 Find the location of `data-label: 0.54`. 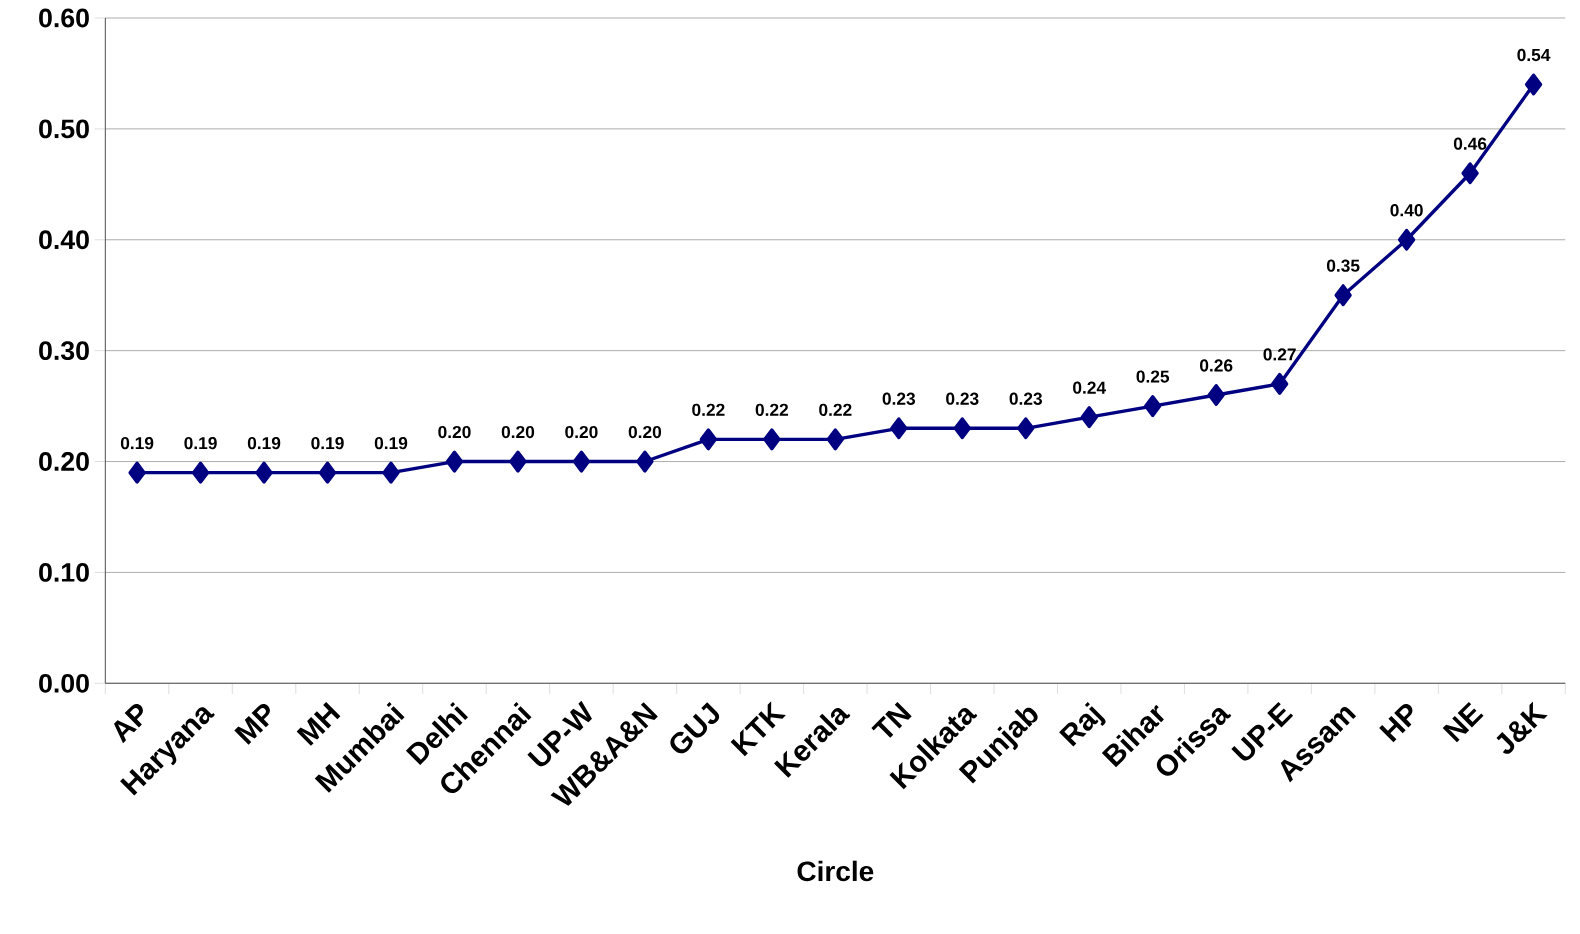

data-label: 0.54 is located at coordinates (1534, 55).